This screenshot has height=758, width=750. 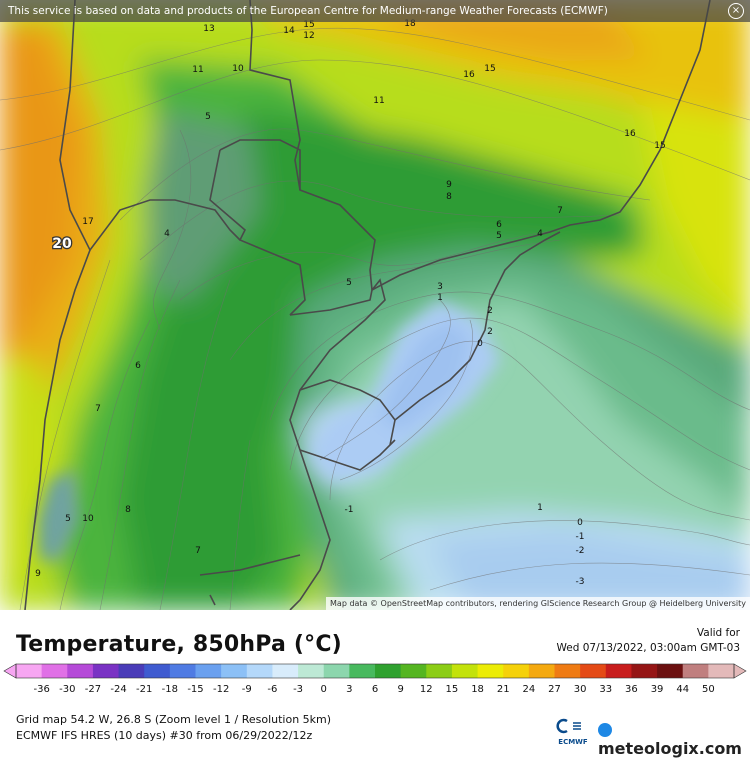 What do you see at coordinates (736, 11) in the screenshot?
I see `close-banner-button: ×` at bounding box center [736, 11].